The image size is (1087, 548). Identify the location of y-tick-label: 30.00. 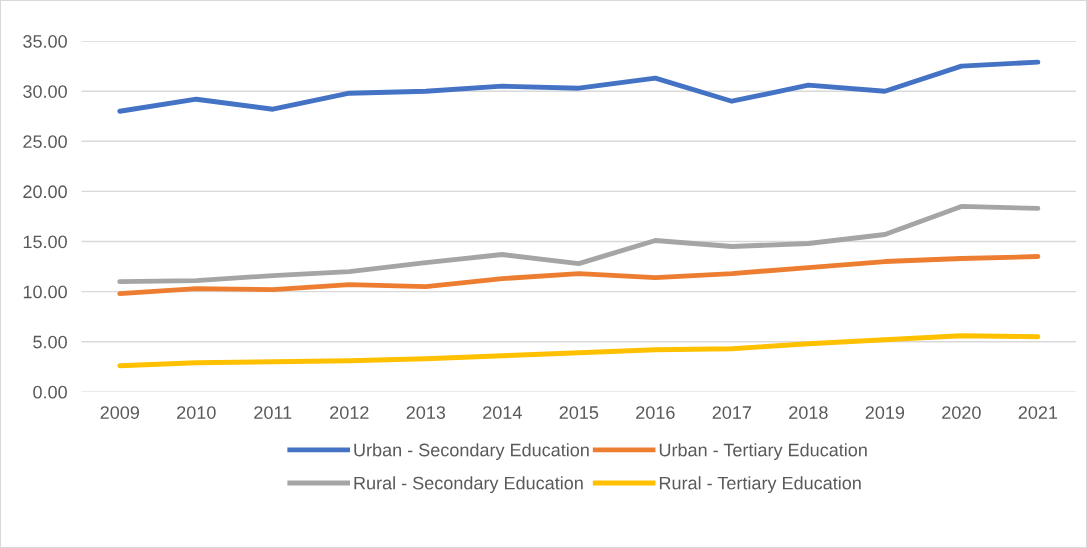
(45, 91).